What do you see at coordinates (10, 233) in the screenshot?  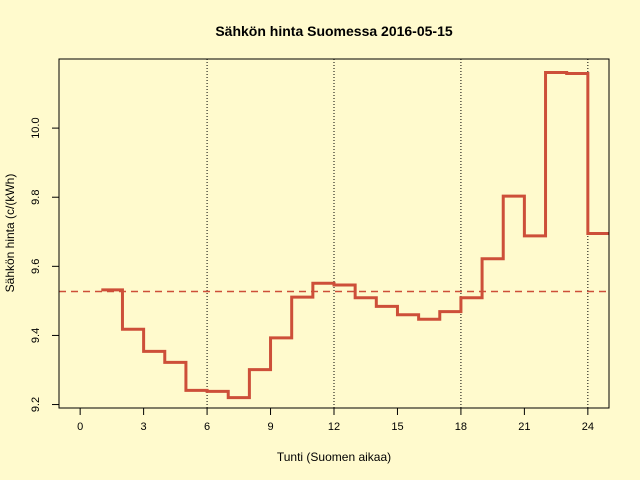 I see `y-axis-label: Sähkön hinta (c/(kWh)` at bounding box center [10, 233].